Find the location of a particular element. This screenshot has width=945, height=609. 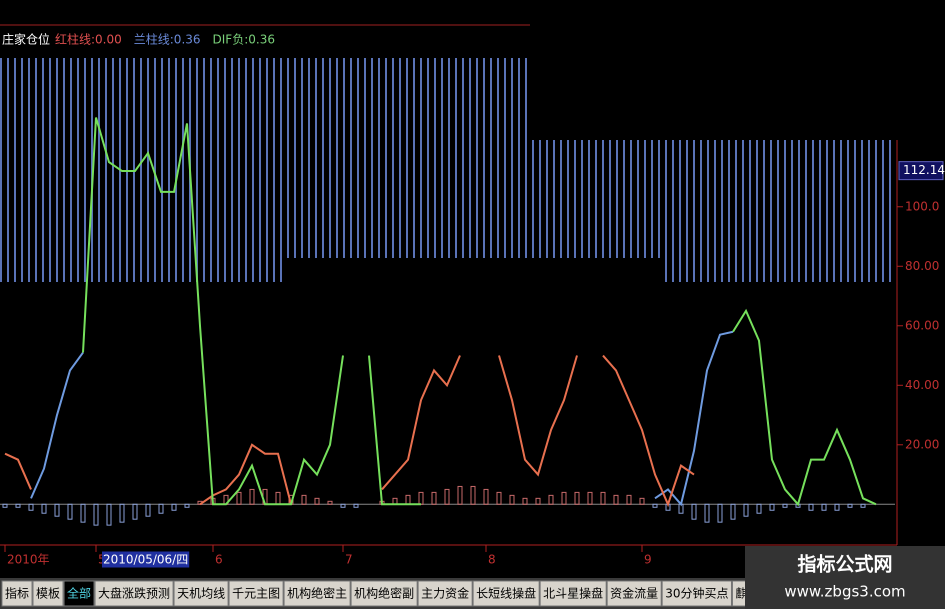

legend-item: 兰柱线:0.36 is located at coordinates (167, 39).